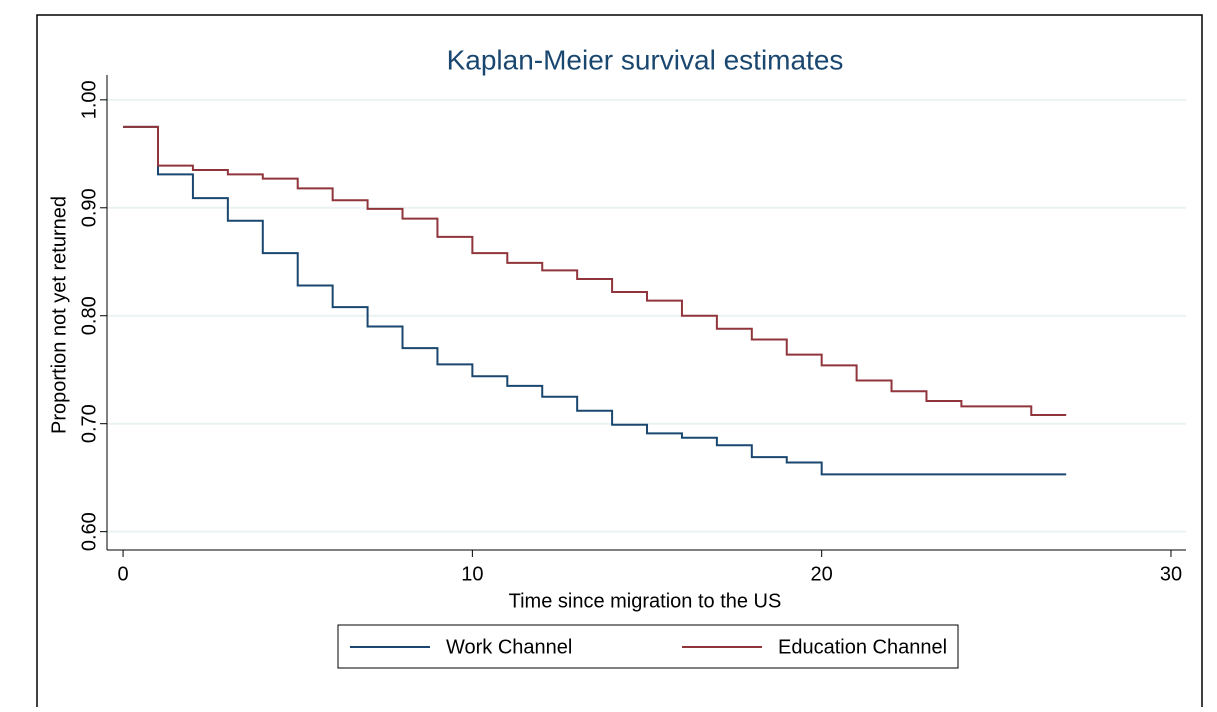 The height and width of the screenshot is (712, 1217). I want to click on y-tick-label: 0.60, so click(89, 531).